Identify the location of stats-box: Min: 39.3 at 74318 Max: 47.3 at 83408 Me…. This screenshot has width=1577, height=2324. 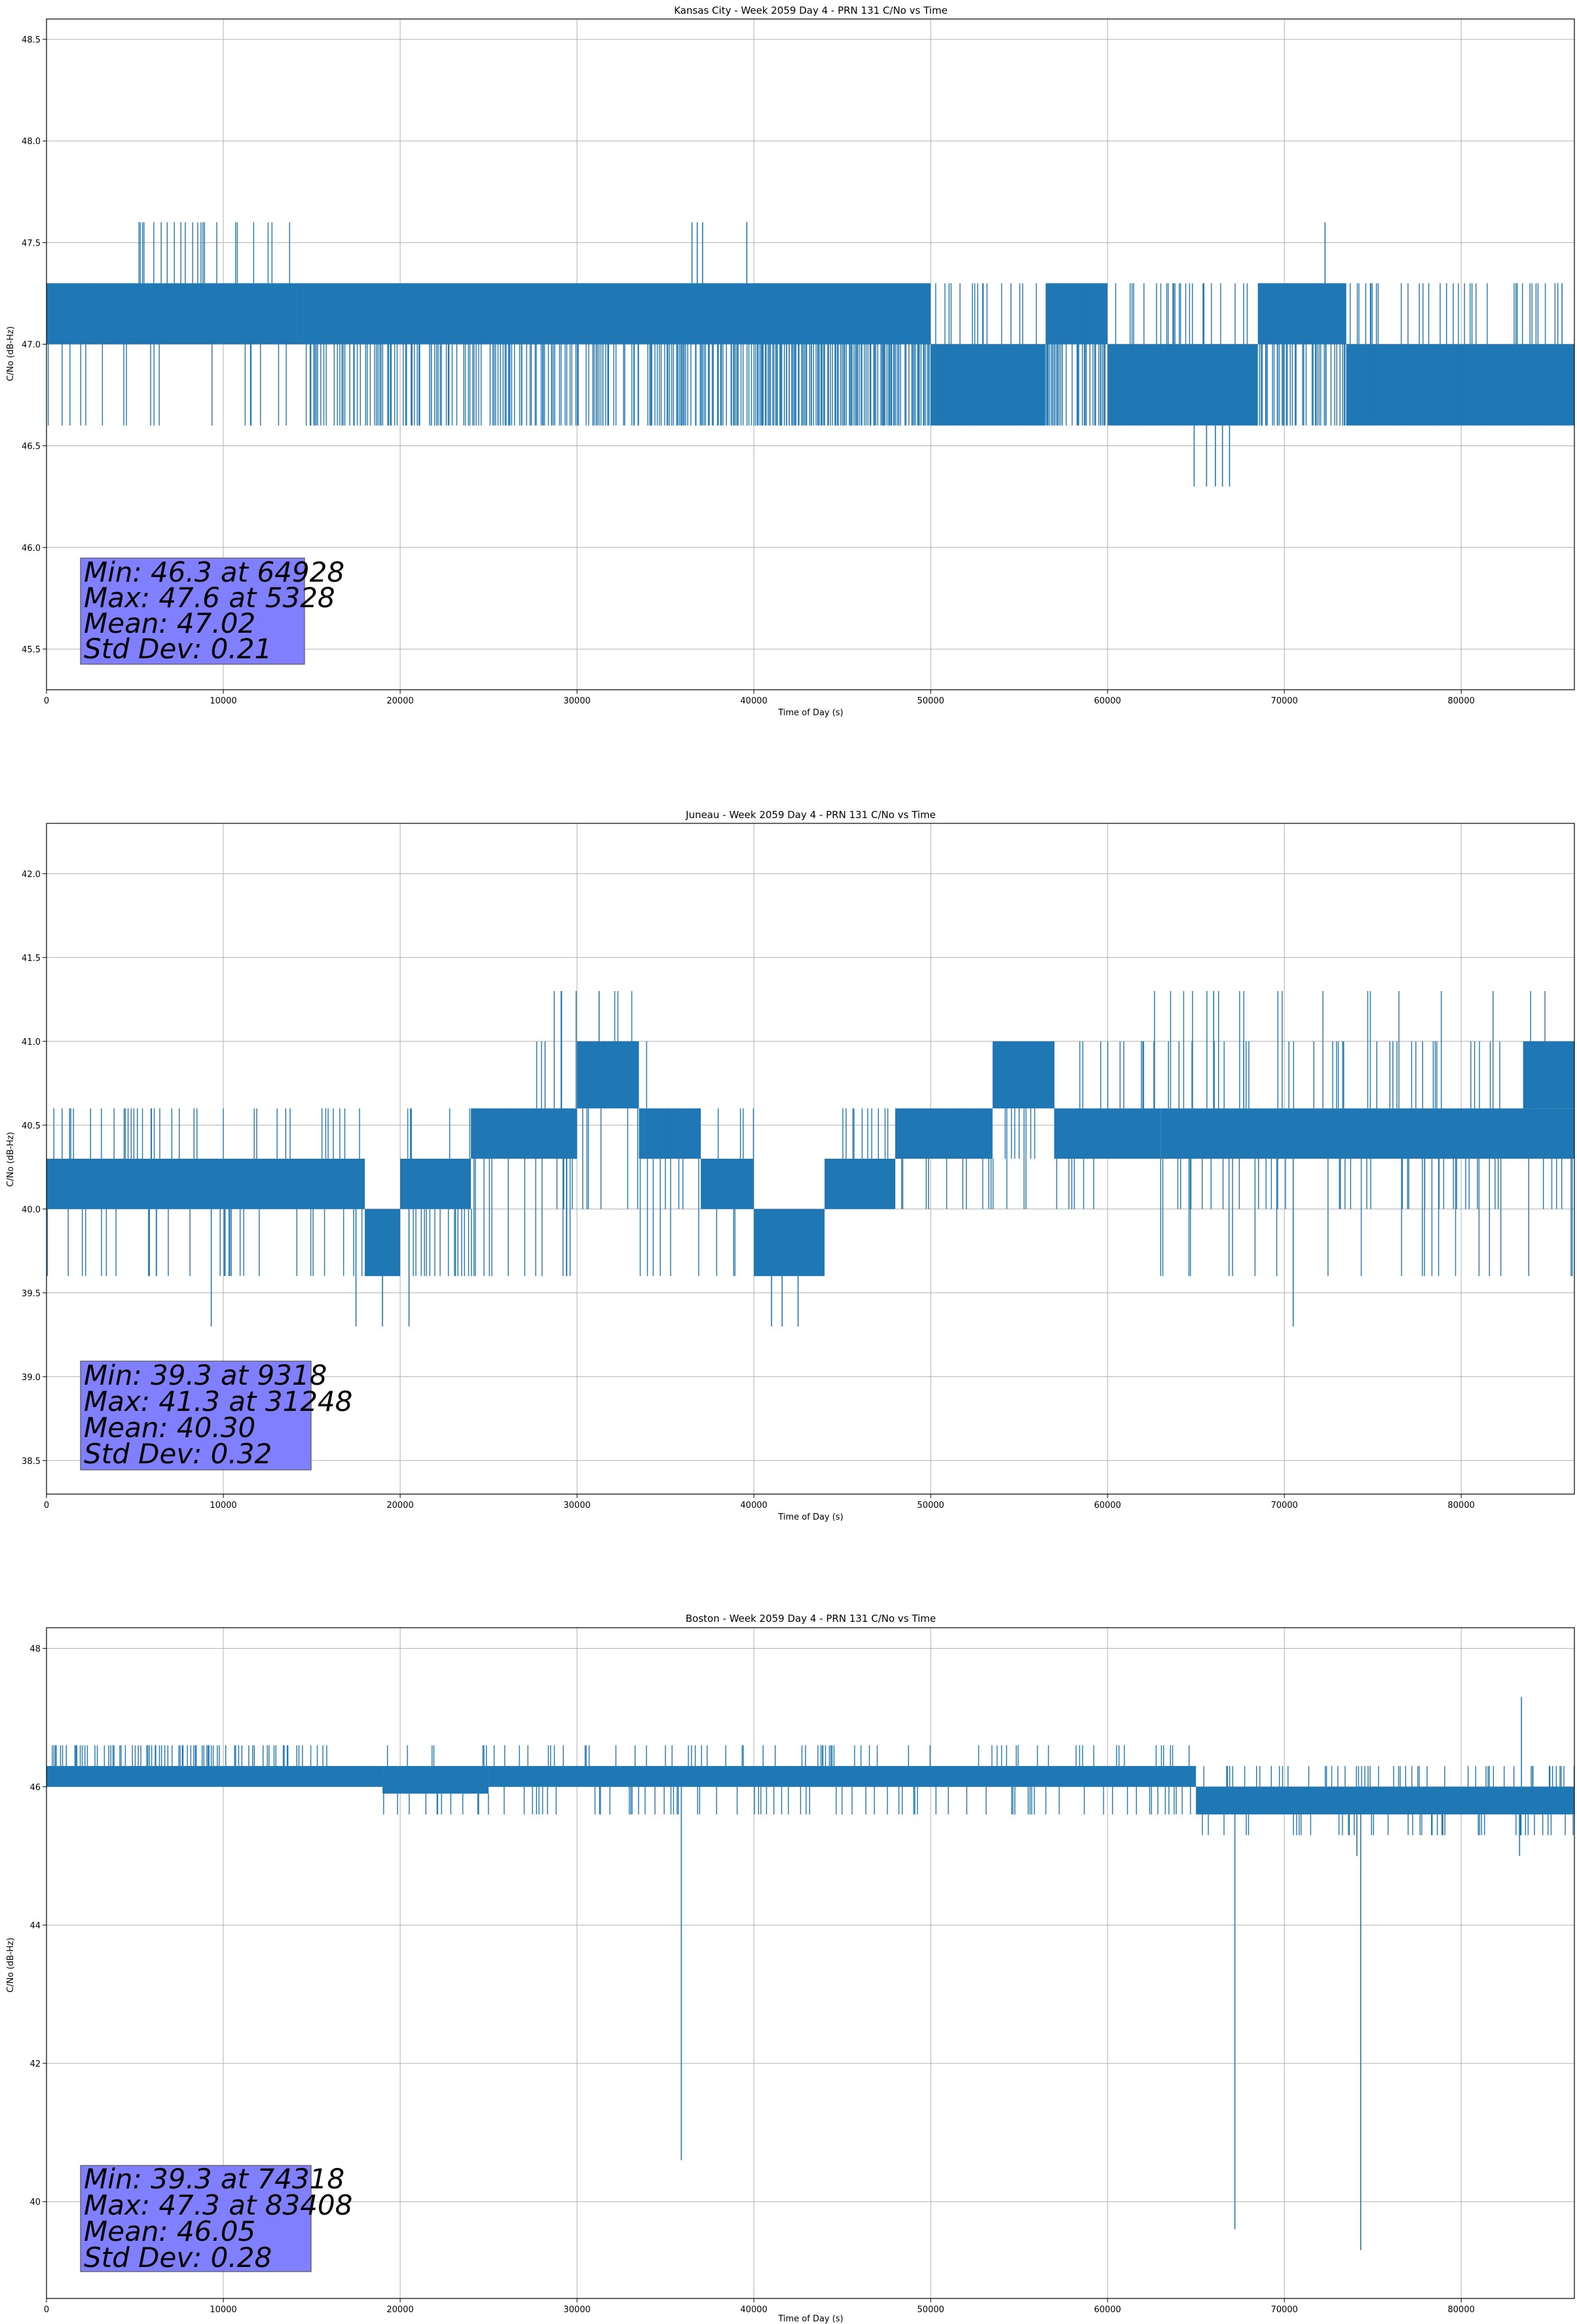
(216, 2218).